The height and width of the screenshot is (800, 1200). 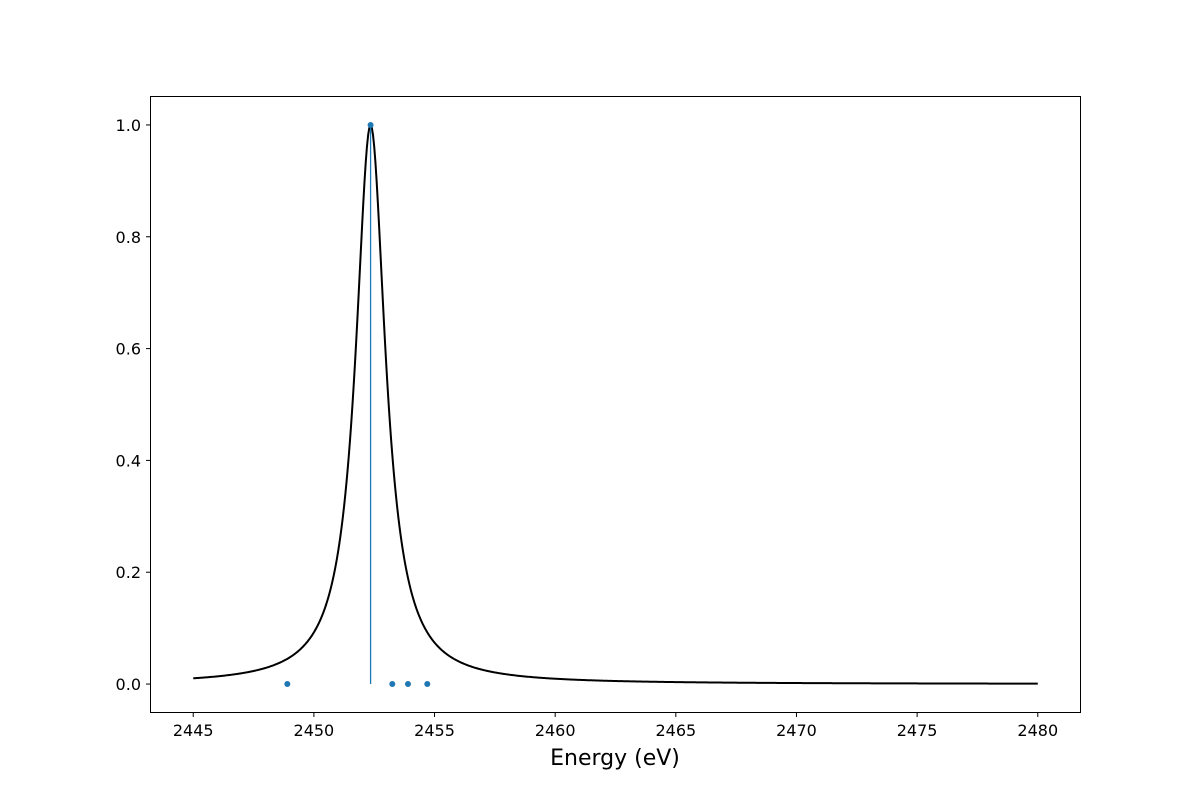 What do you see at coordinates (434, 730) in the screenshot?
I see `x-tick-label: 2455` at bounding box center [434, 730].